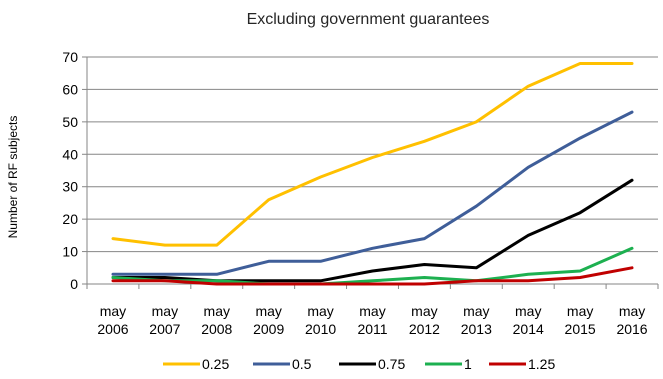  Describe the element at coordinates (580, 320) in the screenshot. I see `x-tick-label: may 2015` at that location.